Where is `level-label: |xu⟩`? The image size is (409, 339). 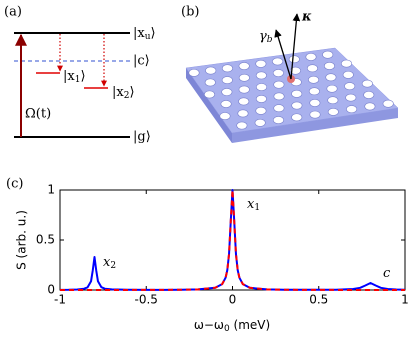 level-label: |xu⟩ is located at coordinates (144, 34).